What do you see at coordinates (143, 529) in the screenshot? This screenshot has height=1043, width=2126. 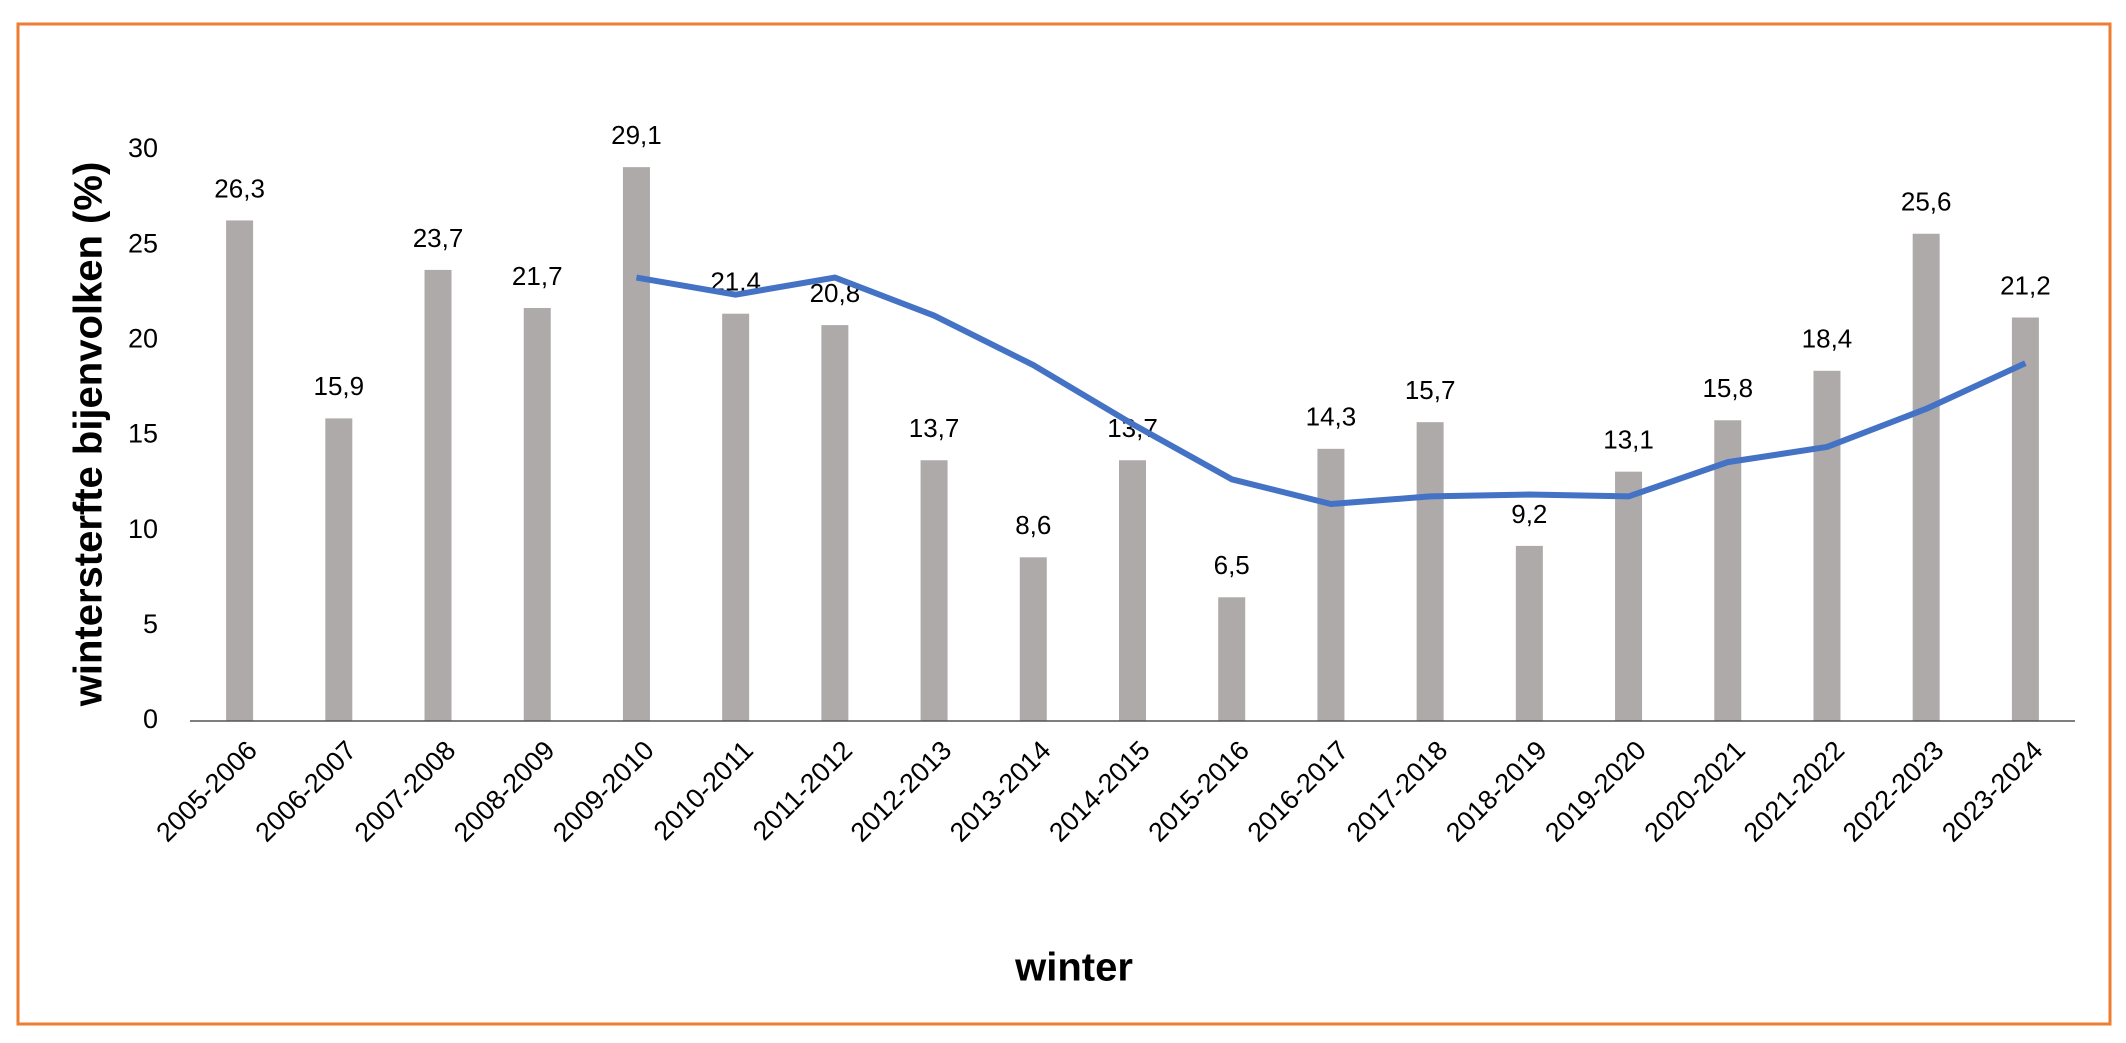 I see `y-tick-label: 10` at bounding box center [143, 529].